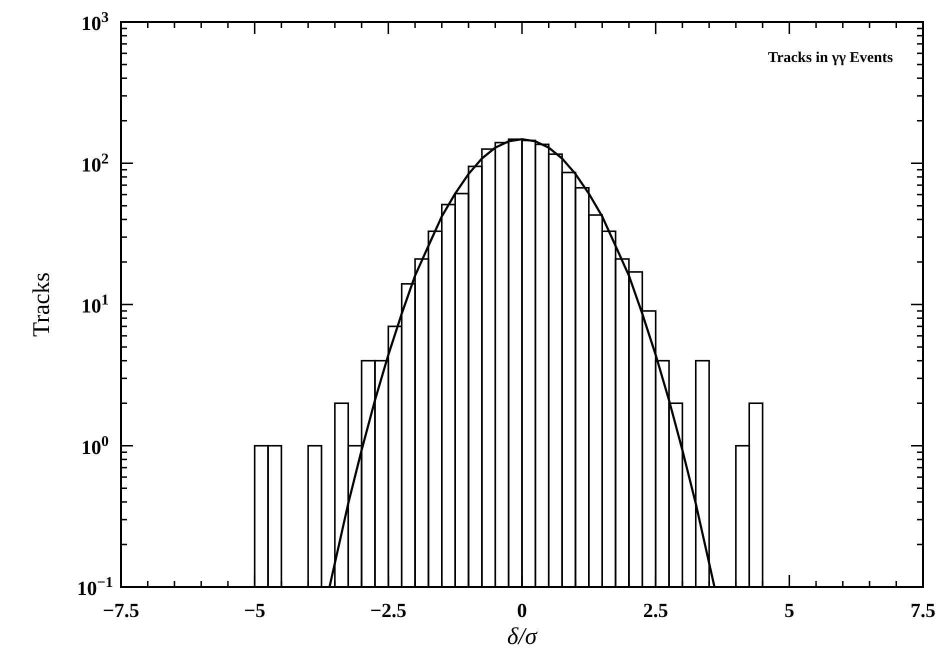 This screenshot has width=937, height=654. I want to click on y-tick-label: 10$^{0}$, so click(95, 446).